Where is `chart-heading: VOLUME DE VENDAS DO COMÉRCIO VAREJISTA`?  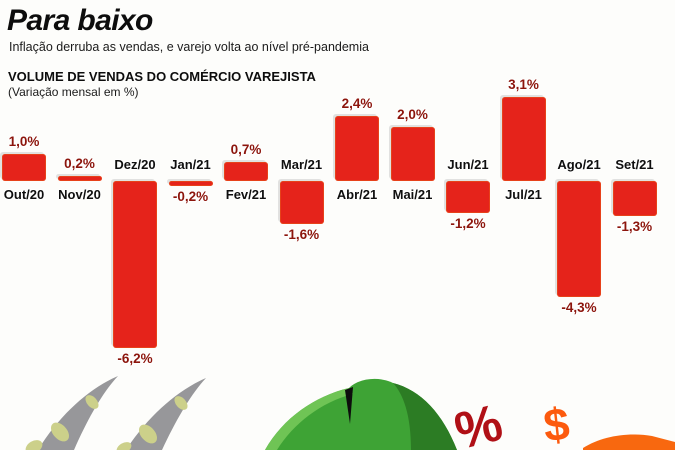
chart-heading: VOLUME DE VENDAS DO COMÉRCIO VAREJISTA is located at coordinates (162, 76).